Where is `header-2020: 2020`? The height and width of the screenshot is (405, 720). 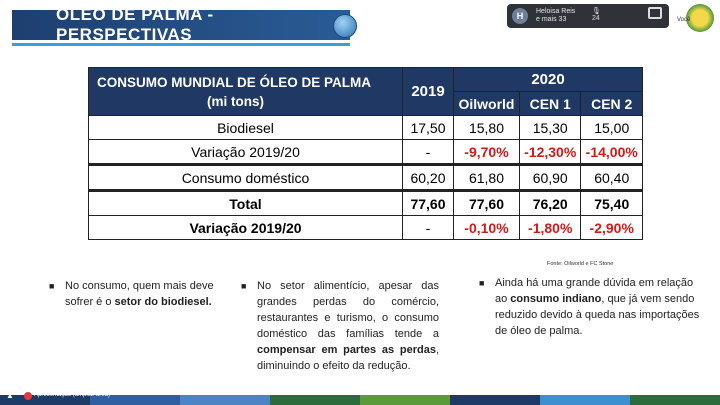 header-2020: 2020 is located at coordinates (548, 79).